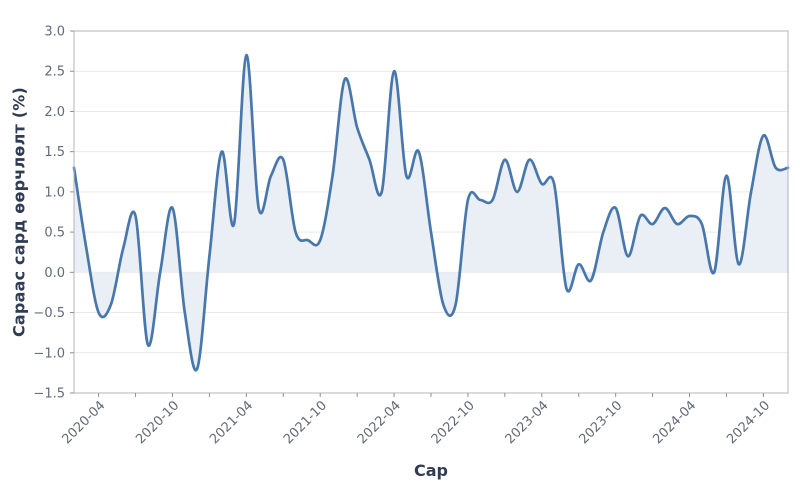  What do you see at coordinates (54, 112) in the screenshot?
I see `y-tick-label: 2.0` at bounding box center [54, 112].